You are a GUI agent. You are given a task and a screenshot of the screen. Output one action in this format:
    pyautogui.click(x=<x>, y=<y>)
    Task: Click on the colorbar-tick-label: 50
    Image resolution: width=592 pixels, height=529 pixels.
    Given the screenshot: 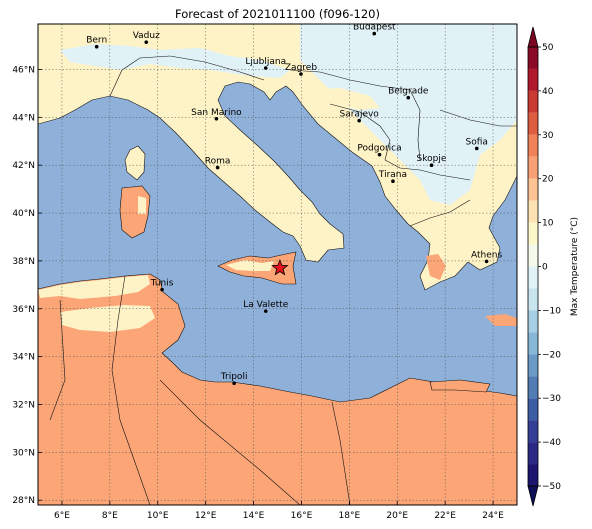 What is the action you would take?
    pyautogui.click(x=548, y=48)
    